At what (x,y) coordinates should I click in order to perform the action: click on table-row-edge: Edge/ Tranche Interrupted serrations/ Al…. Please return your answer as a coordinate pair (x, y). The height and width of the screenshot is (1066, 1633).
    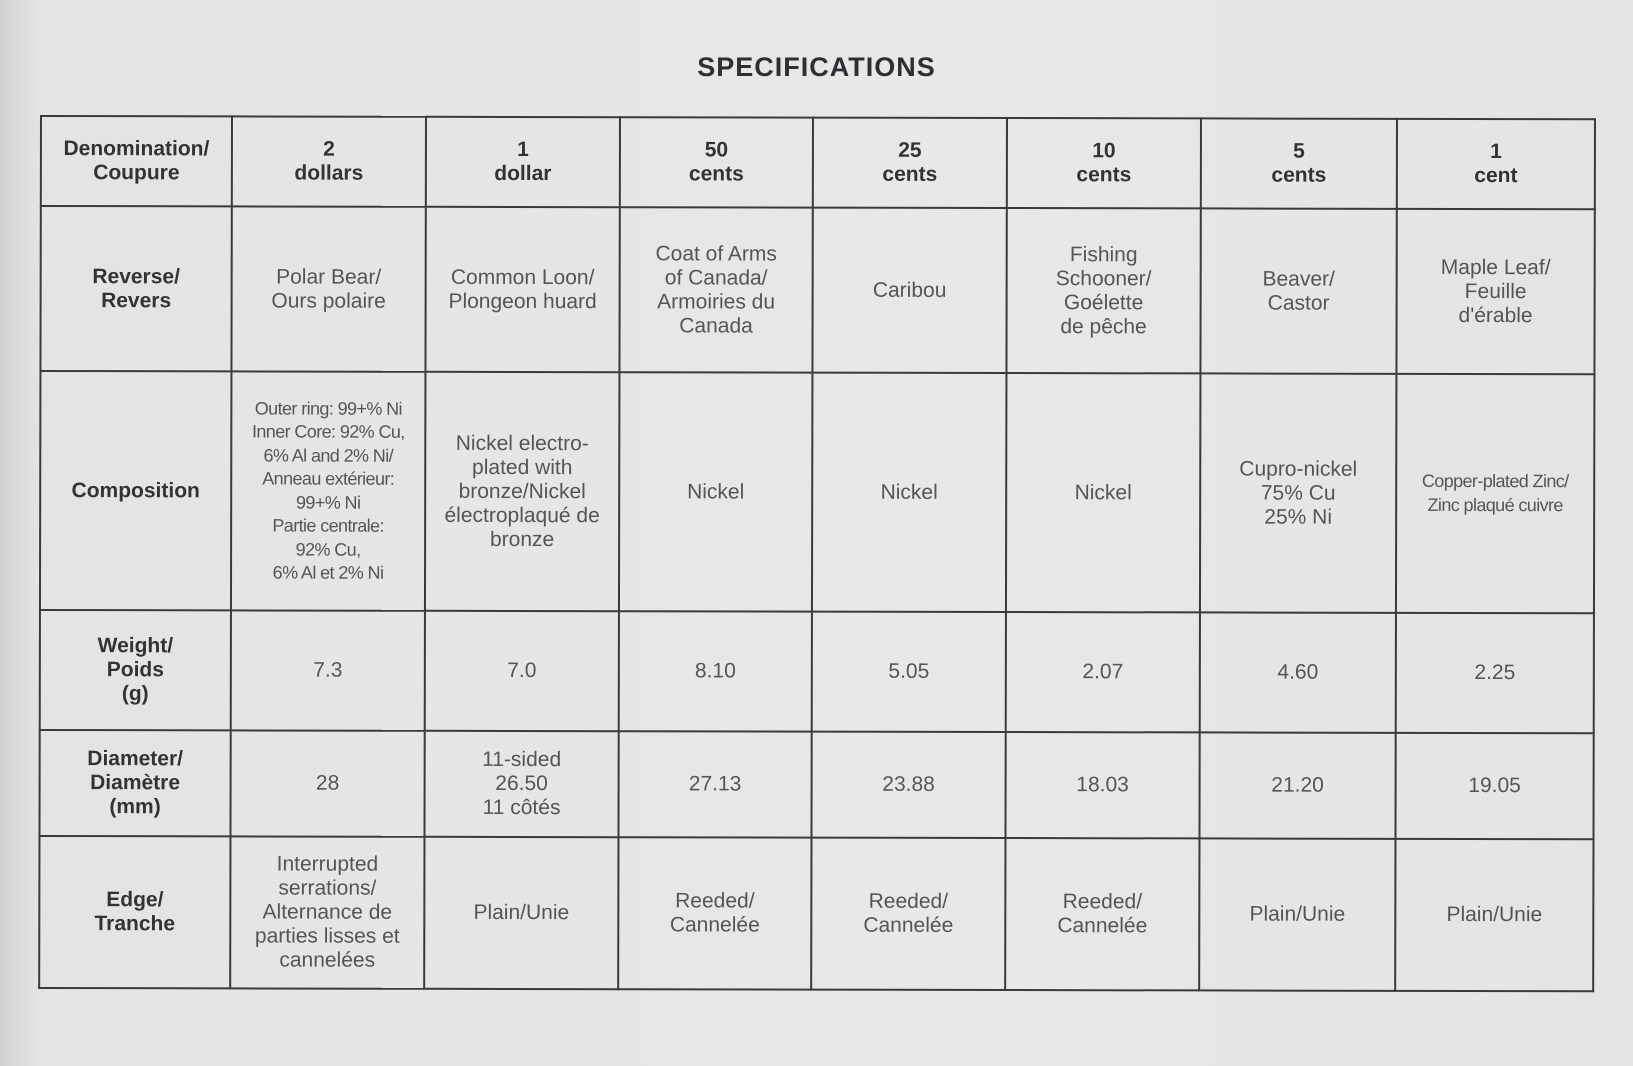
    Looking at the image, I should click on (816, 914).